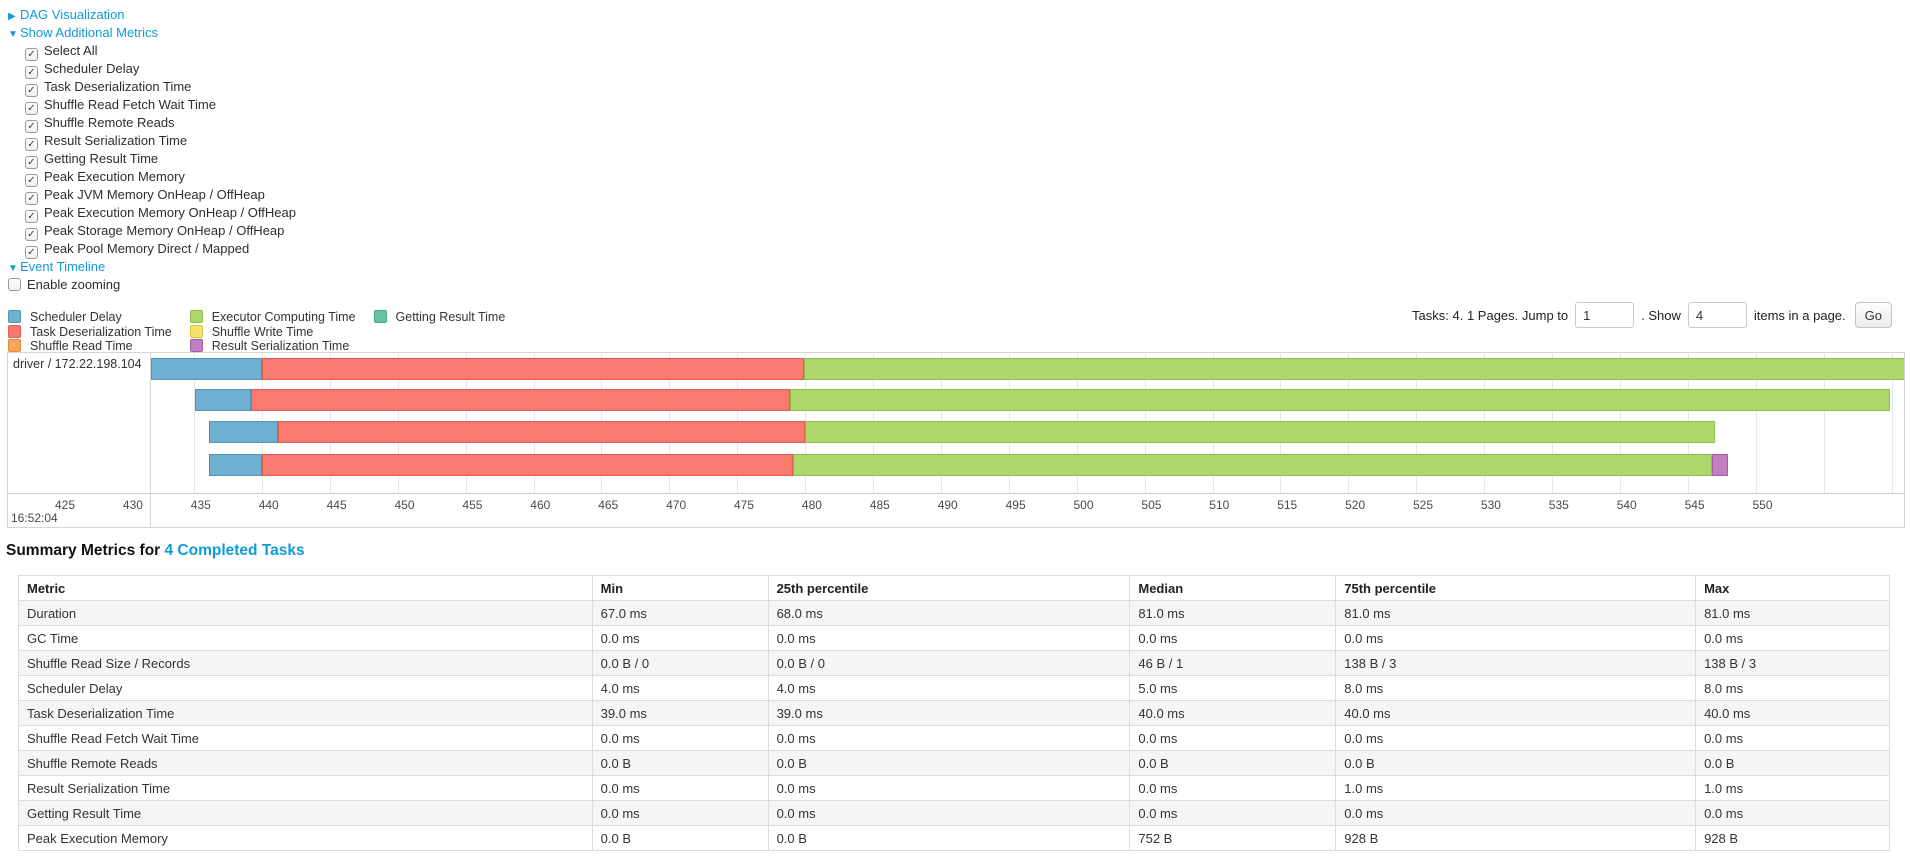  I want to click on axis-tick-label: 435, so click(200, 505).